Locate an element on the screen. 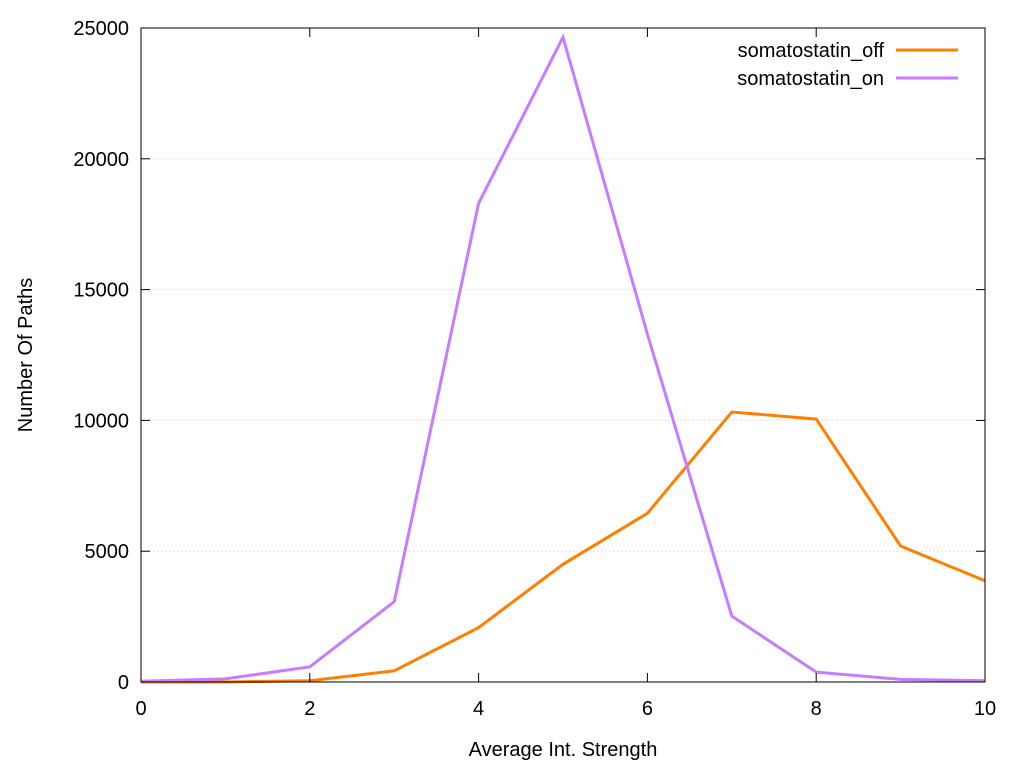  y-tick-label: 10000 is located at coordinates (101, 421).